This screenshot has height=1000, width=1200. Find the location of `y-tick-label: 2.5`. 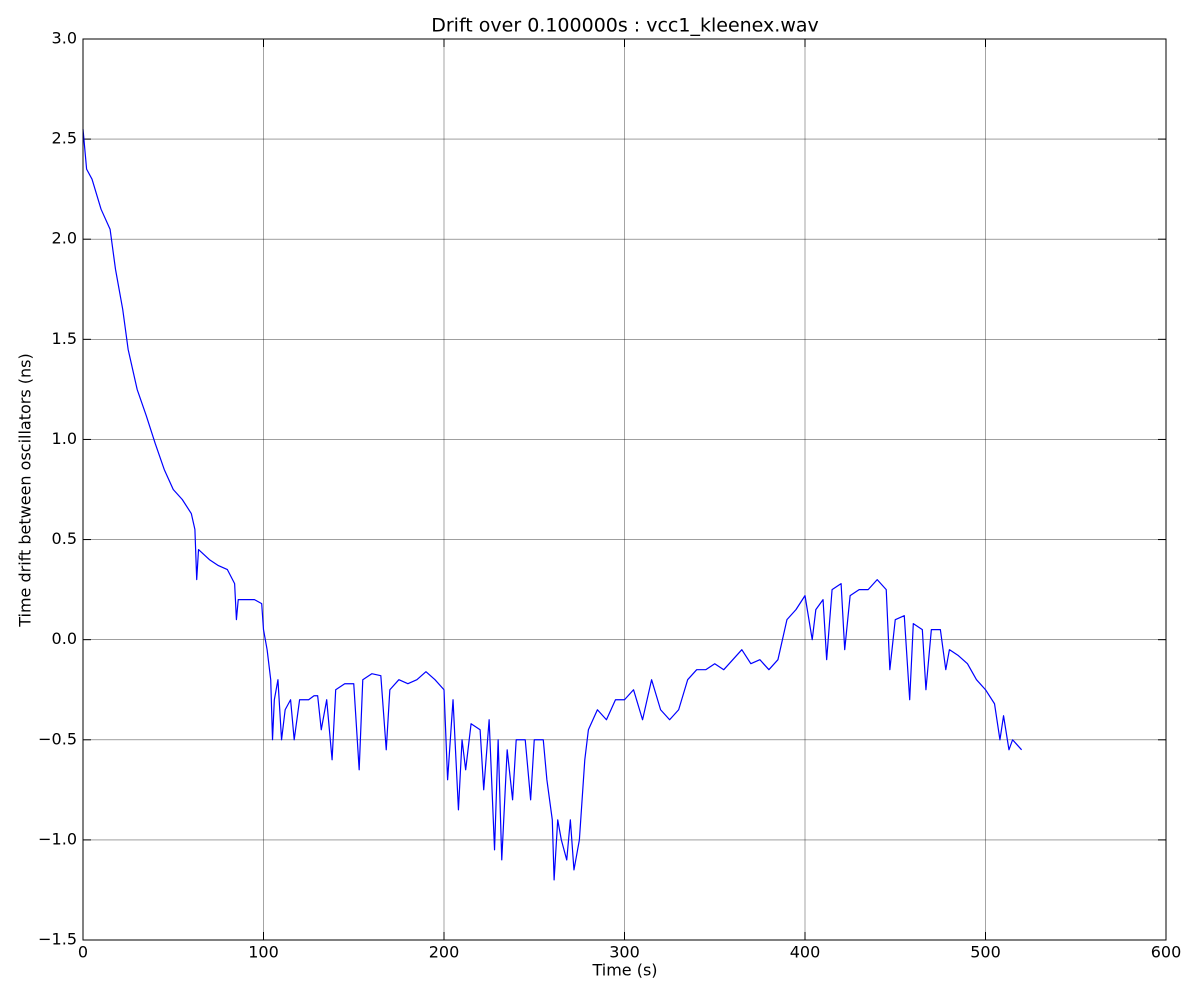

y-tick-label: 2.5 is located at coordinates (64, 138).